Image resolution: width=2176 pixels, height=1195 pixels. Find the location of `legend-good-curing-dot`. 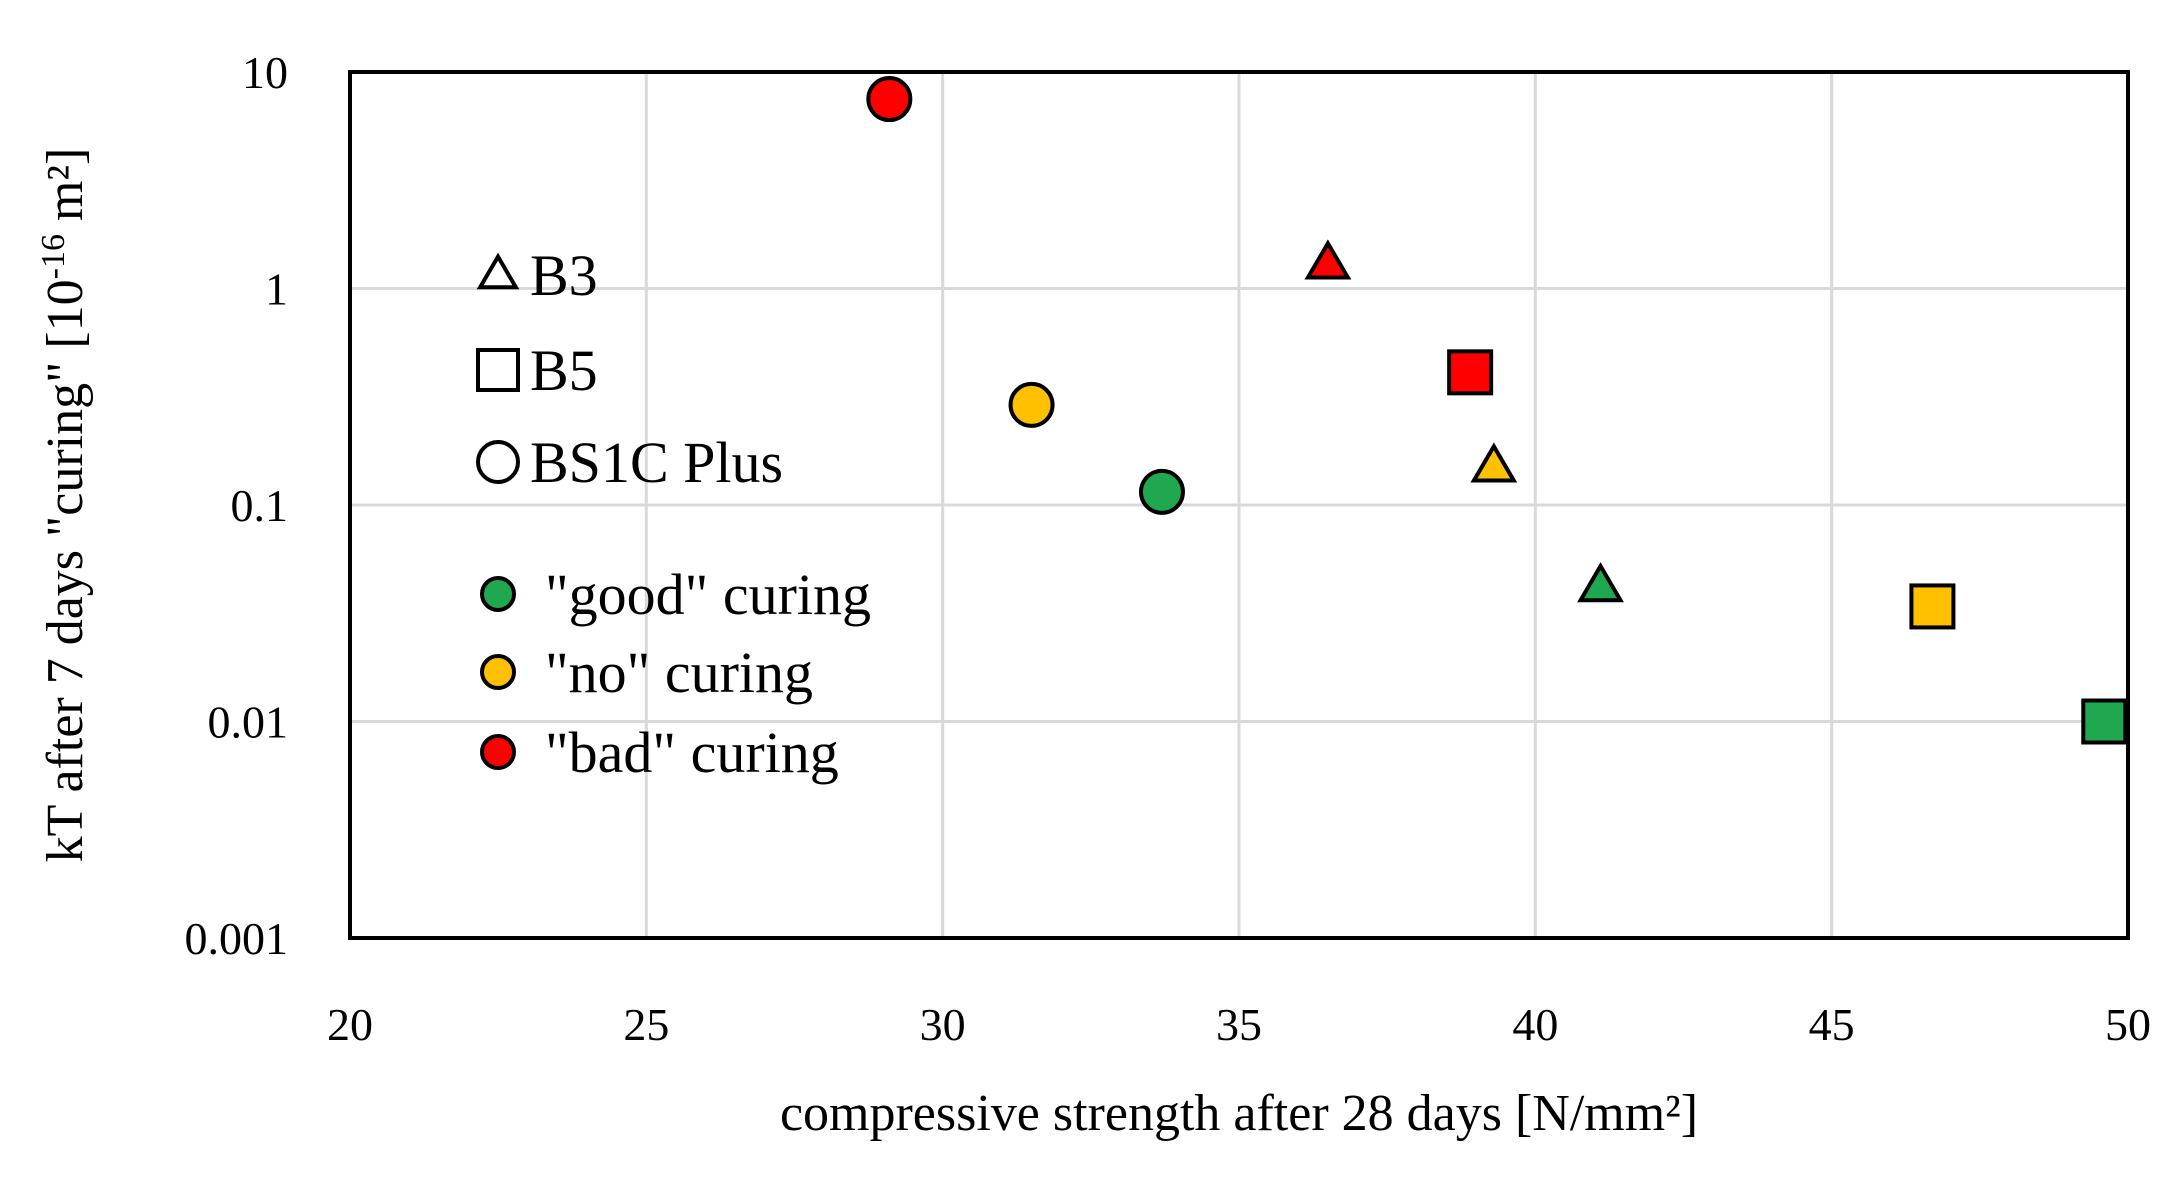

legend-good-curing-dot is located at coordinates (498, 594).